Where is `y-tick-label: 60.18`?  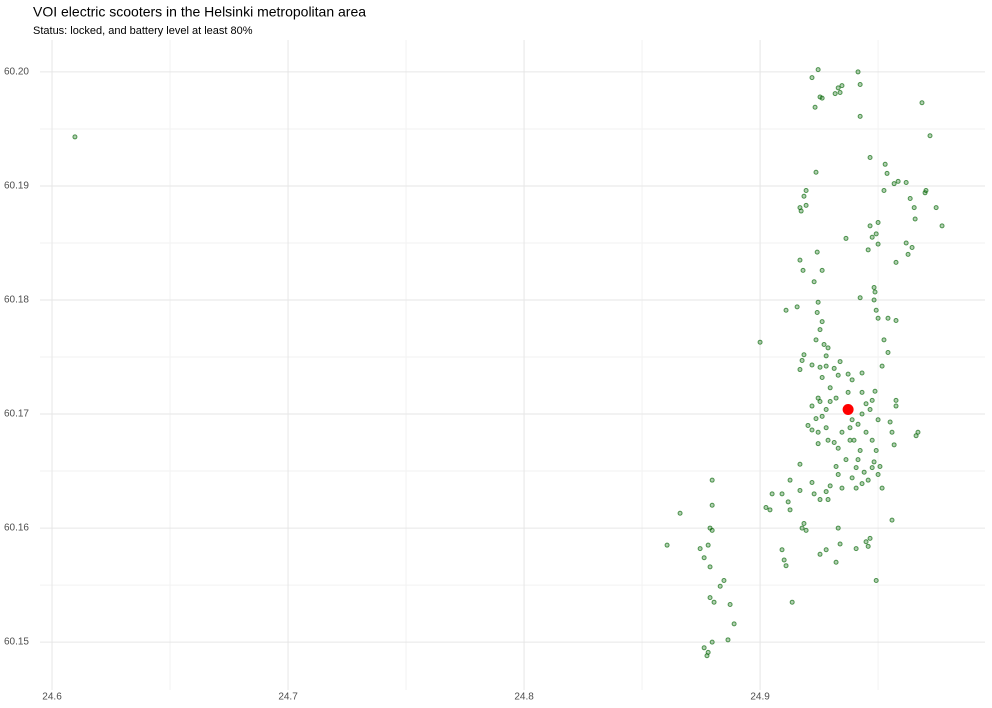 y-tick-label: 60.18 is located at coordinates (16, 300).